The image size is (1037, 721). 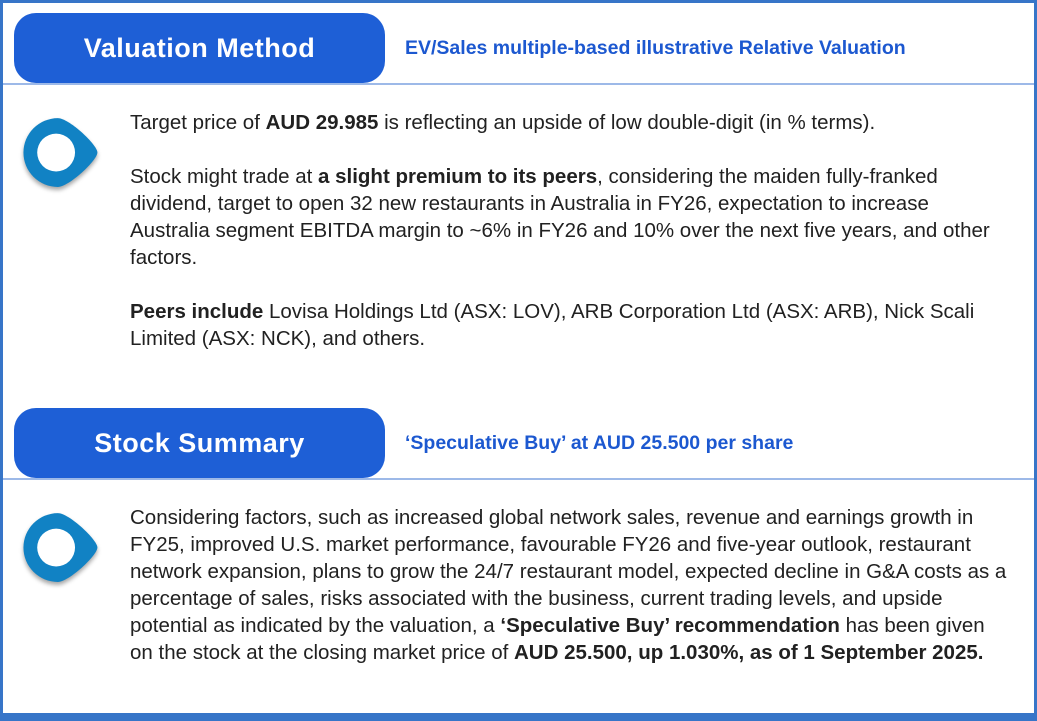 I want to click on section-gap, so click(x=518, y=375).